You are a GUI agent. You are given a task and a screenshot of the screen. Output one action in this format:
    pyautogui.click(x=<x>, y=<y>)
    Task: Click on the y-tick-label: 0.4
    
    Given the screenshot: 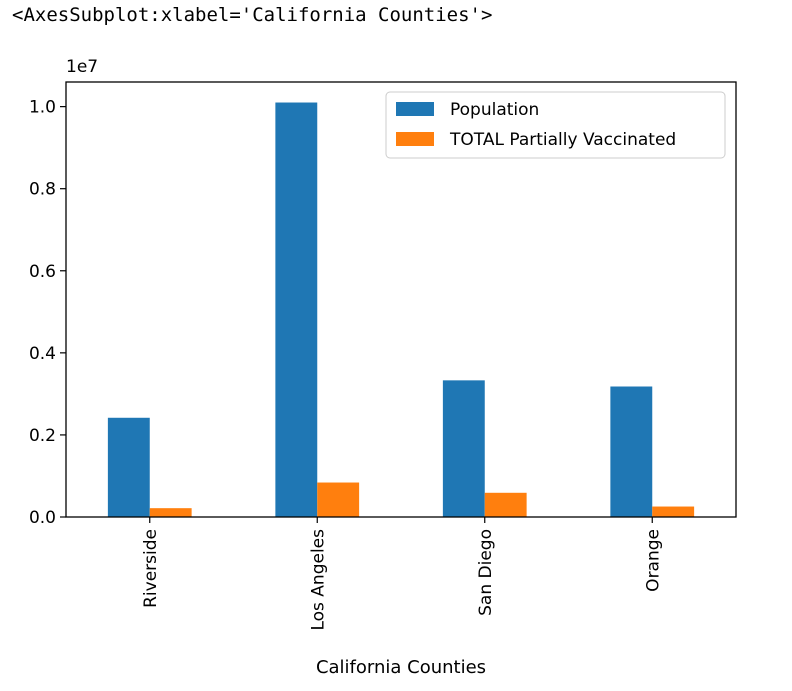 What is the action you would take?
    pyautogui.click(x=42, y=354)
    